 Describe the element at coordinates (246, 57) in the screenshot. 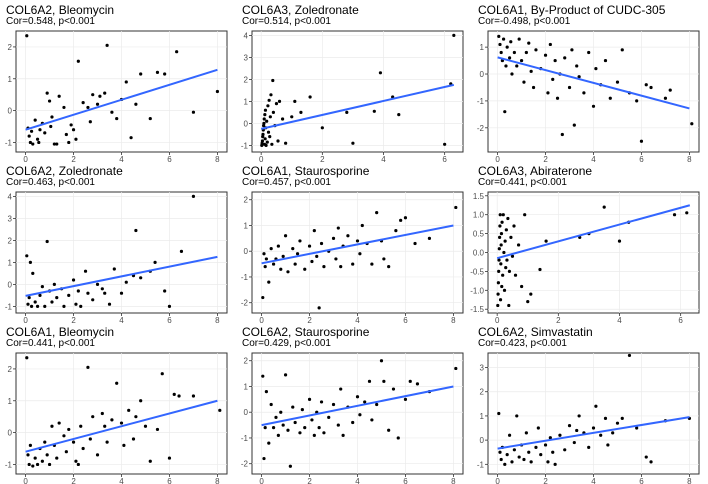

I see `y-tick-label: 3` at that location.